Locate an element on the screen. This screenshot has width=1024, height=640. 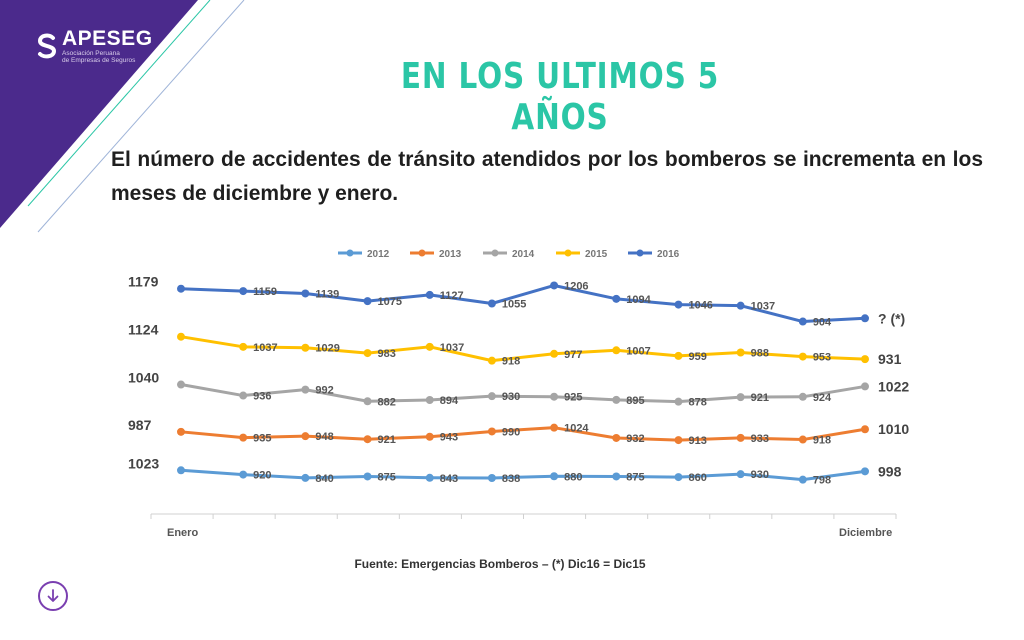
data-point-2012-Sep is located at coordinates (678, 477).